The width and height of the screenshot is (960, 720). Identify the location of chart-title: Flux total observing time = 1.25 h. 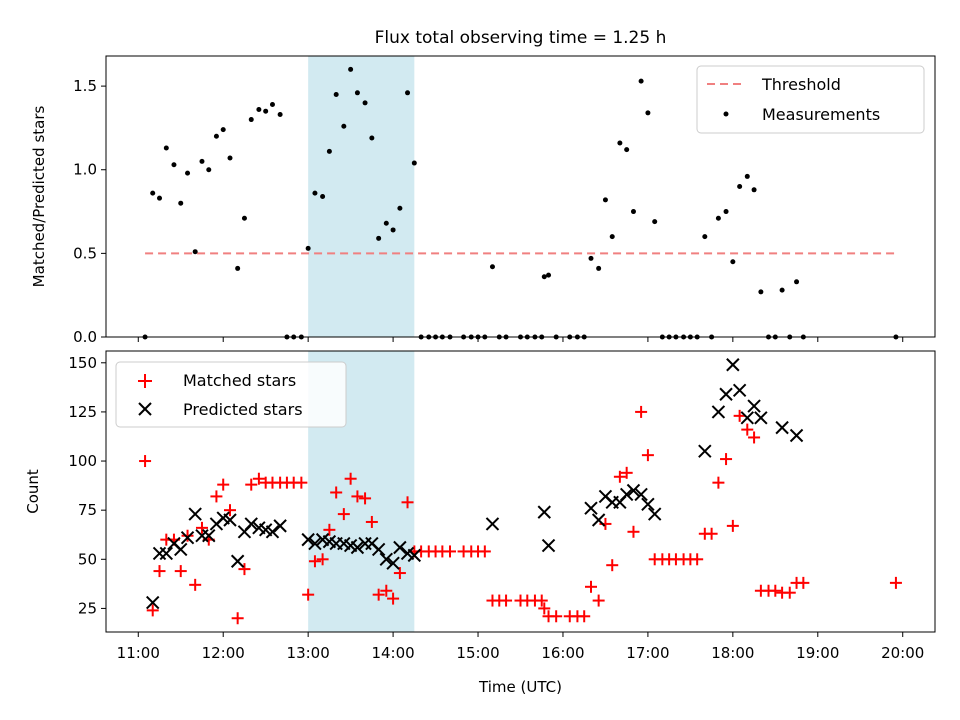
(521, 38).